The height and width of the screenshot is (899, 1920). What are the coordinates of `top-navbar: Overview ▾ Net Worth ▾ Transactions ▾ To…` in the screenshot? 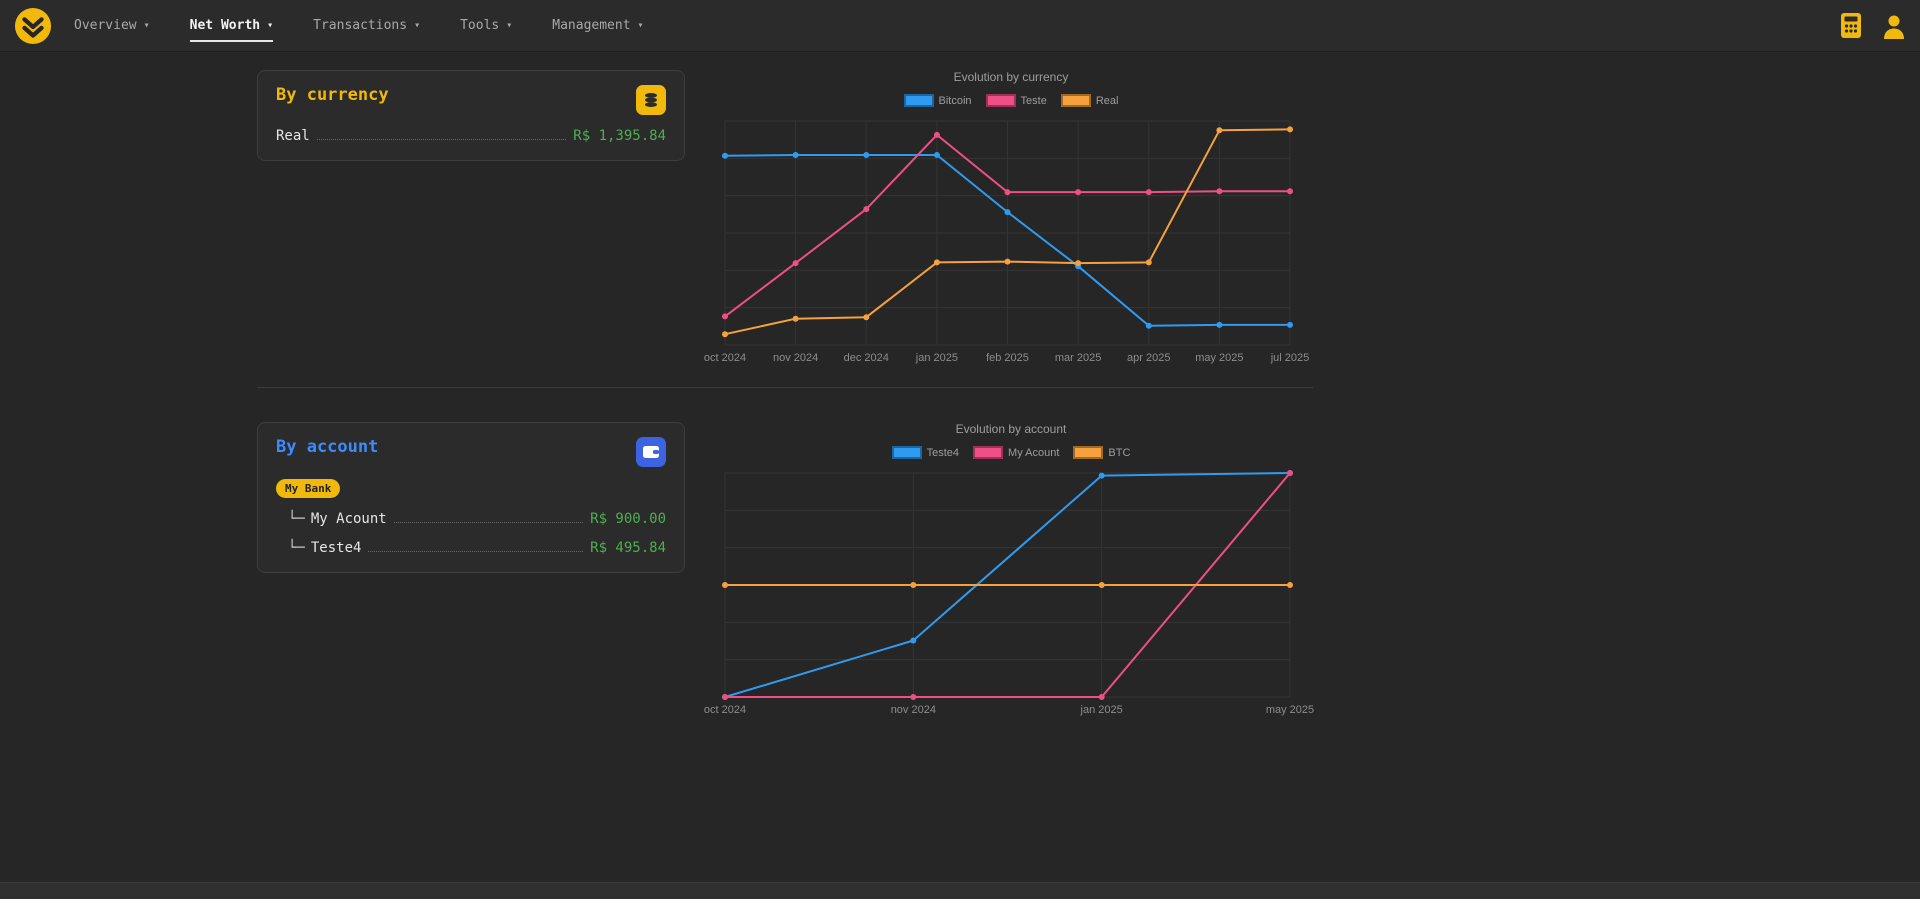 It's located at (960, 26).